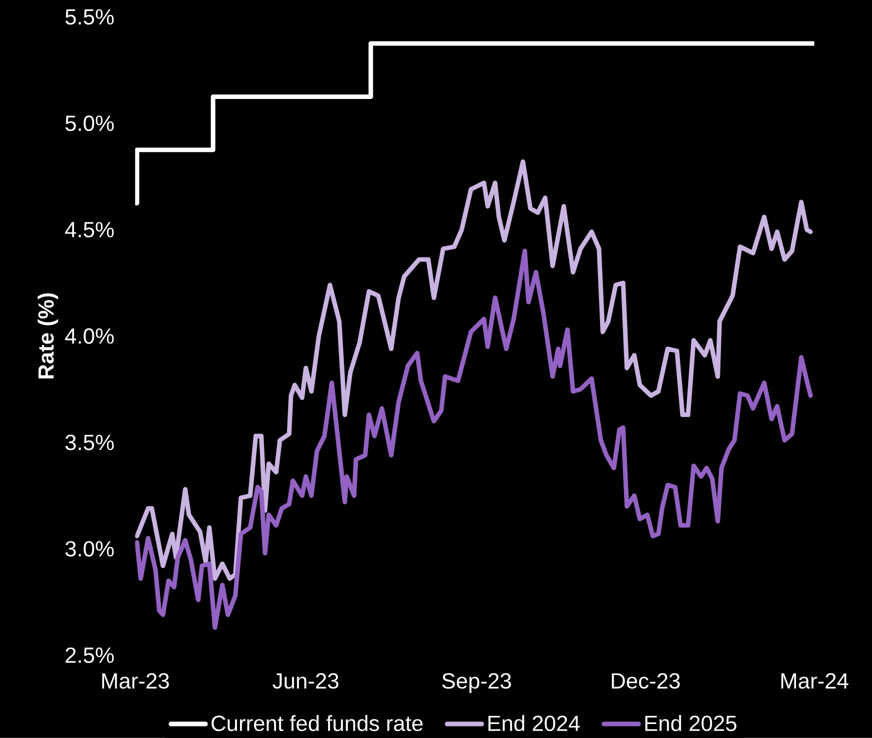 The width and height of the screenshot is (872, 738). I want to click on x-tick-label: Mar-23, so click(135, 681).